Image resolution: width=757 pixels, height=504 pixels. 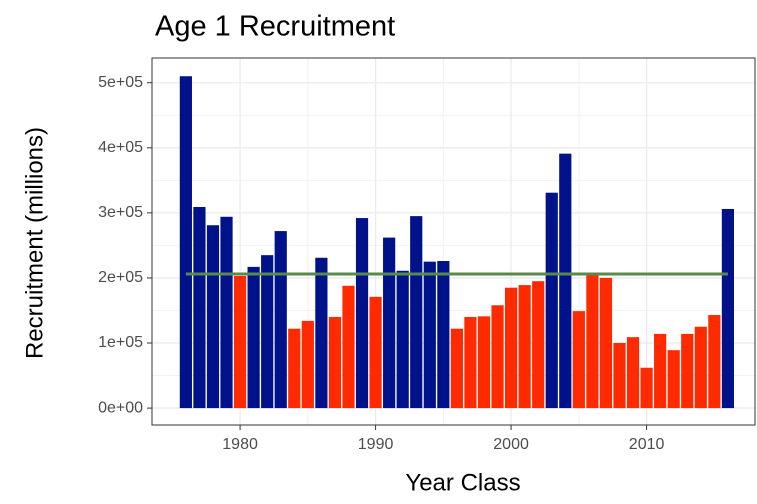 I want to click on y-tick-label: 3e+05, so click(x=120, y=212).